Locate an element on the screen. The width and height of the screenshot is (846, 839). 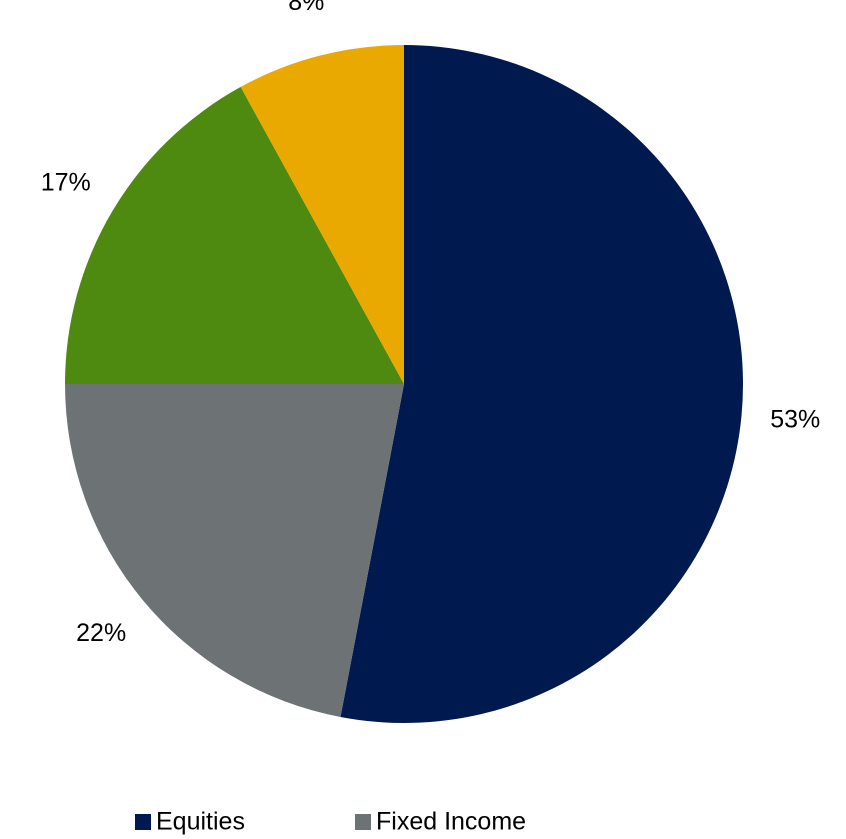
data-label: 53% is located at coordinates (795, 420).